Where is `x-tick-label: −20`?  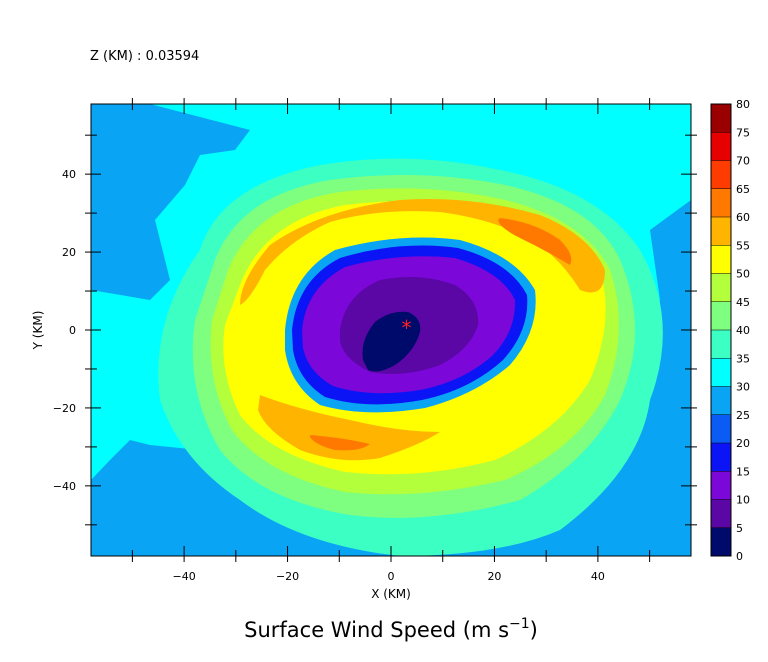
x-tick-label: −20 is located at coordinates (287, 576).